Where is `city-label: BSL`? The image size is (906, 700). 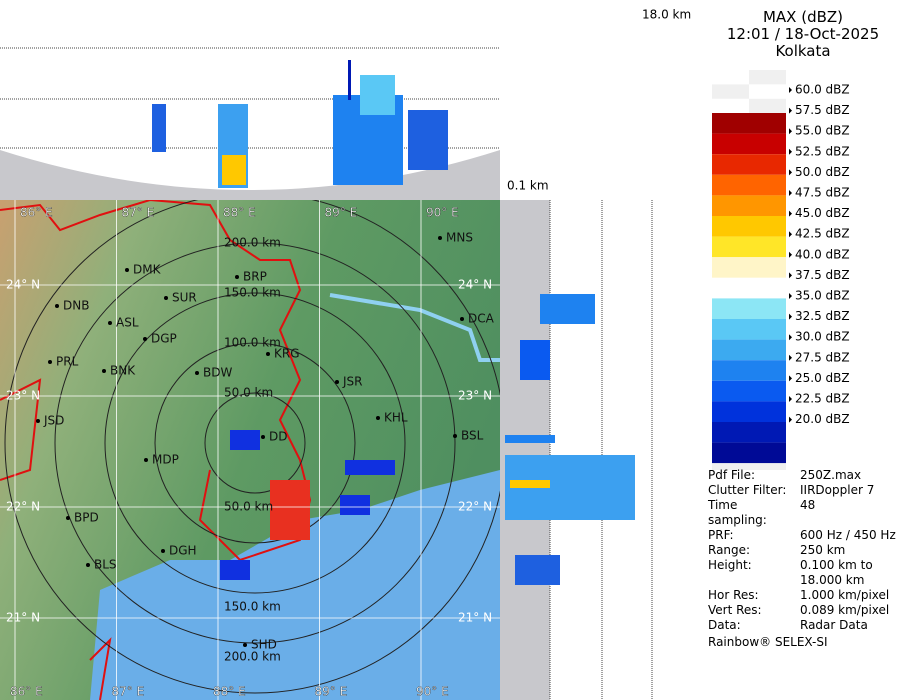
city-label: BSL is located at coordinates (472, 436).